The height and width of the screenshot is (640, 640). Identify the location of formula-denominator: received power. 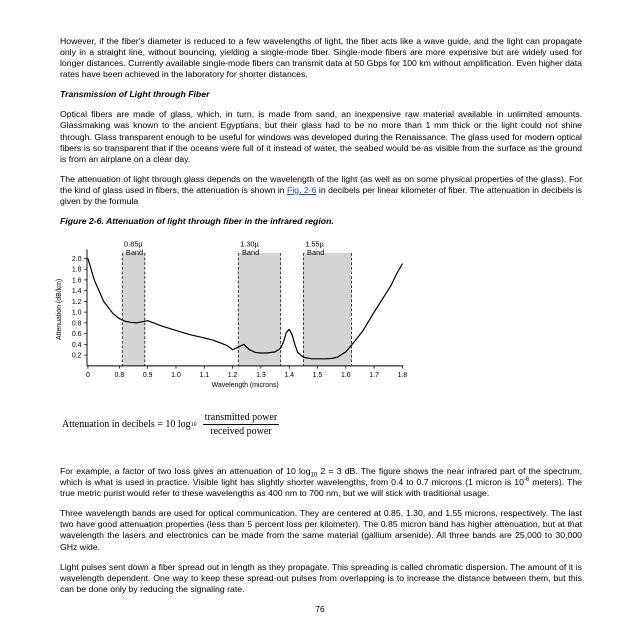
(241, 431).